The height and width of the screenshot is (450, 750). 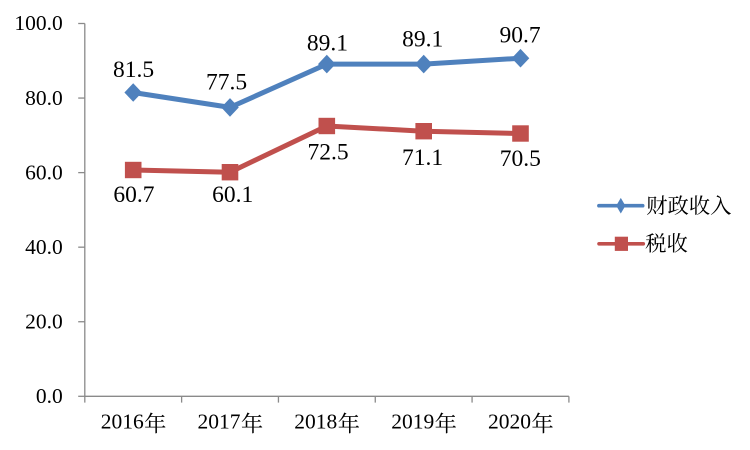 What do you see at coordinates (133, 195) in the screenshot?
I see `svg-text: 60.7` at bounding box center [133, 195].